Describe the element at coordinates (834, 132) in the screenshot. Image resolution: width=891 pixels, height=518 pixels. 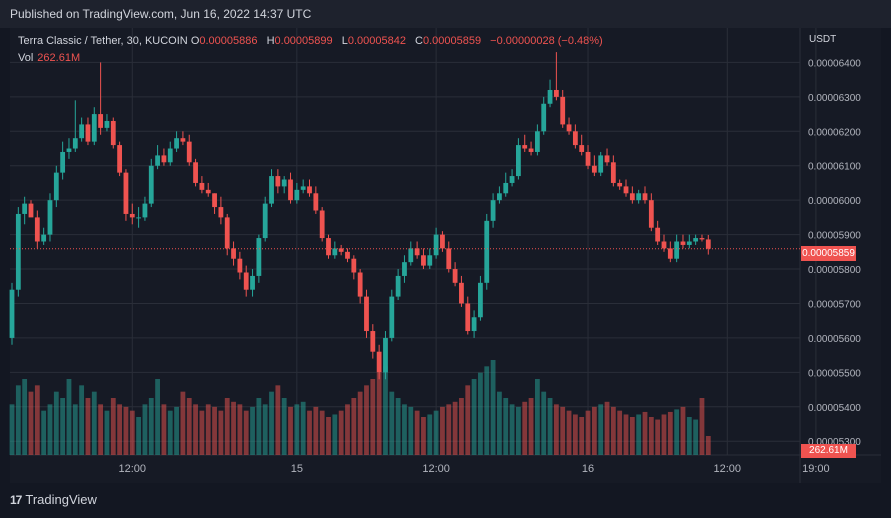
I see `y-tick-label: 0.00006200` at that location.